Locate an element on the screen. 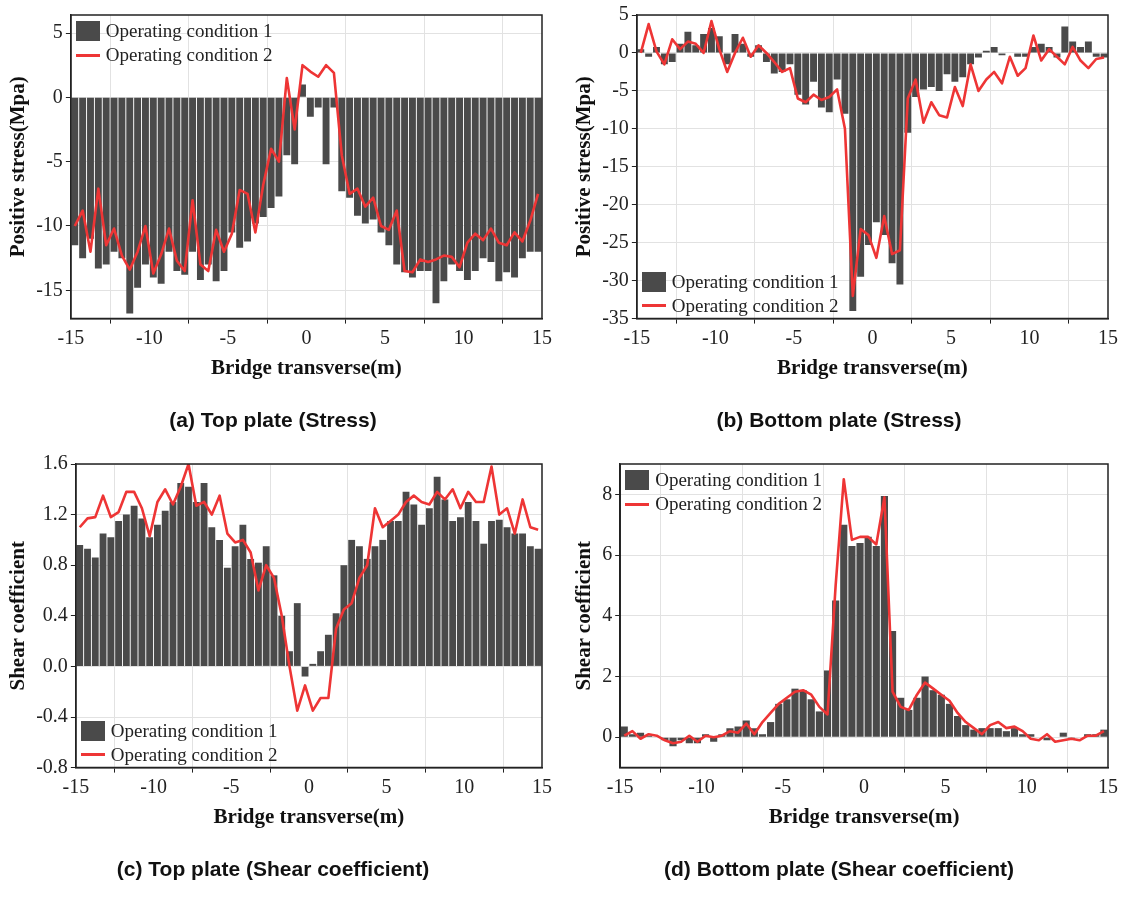 The width and height of the screenshot is (1133, 898). y-tick-label: 4 is located at coordinates (607, 614).